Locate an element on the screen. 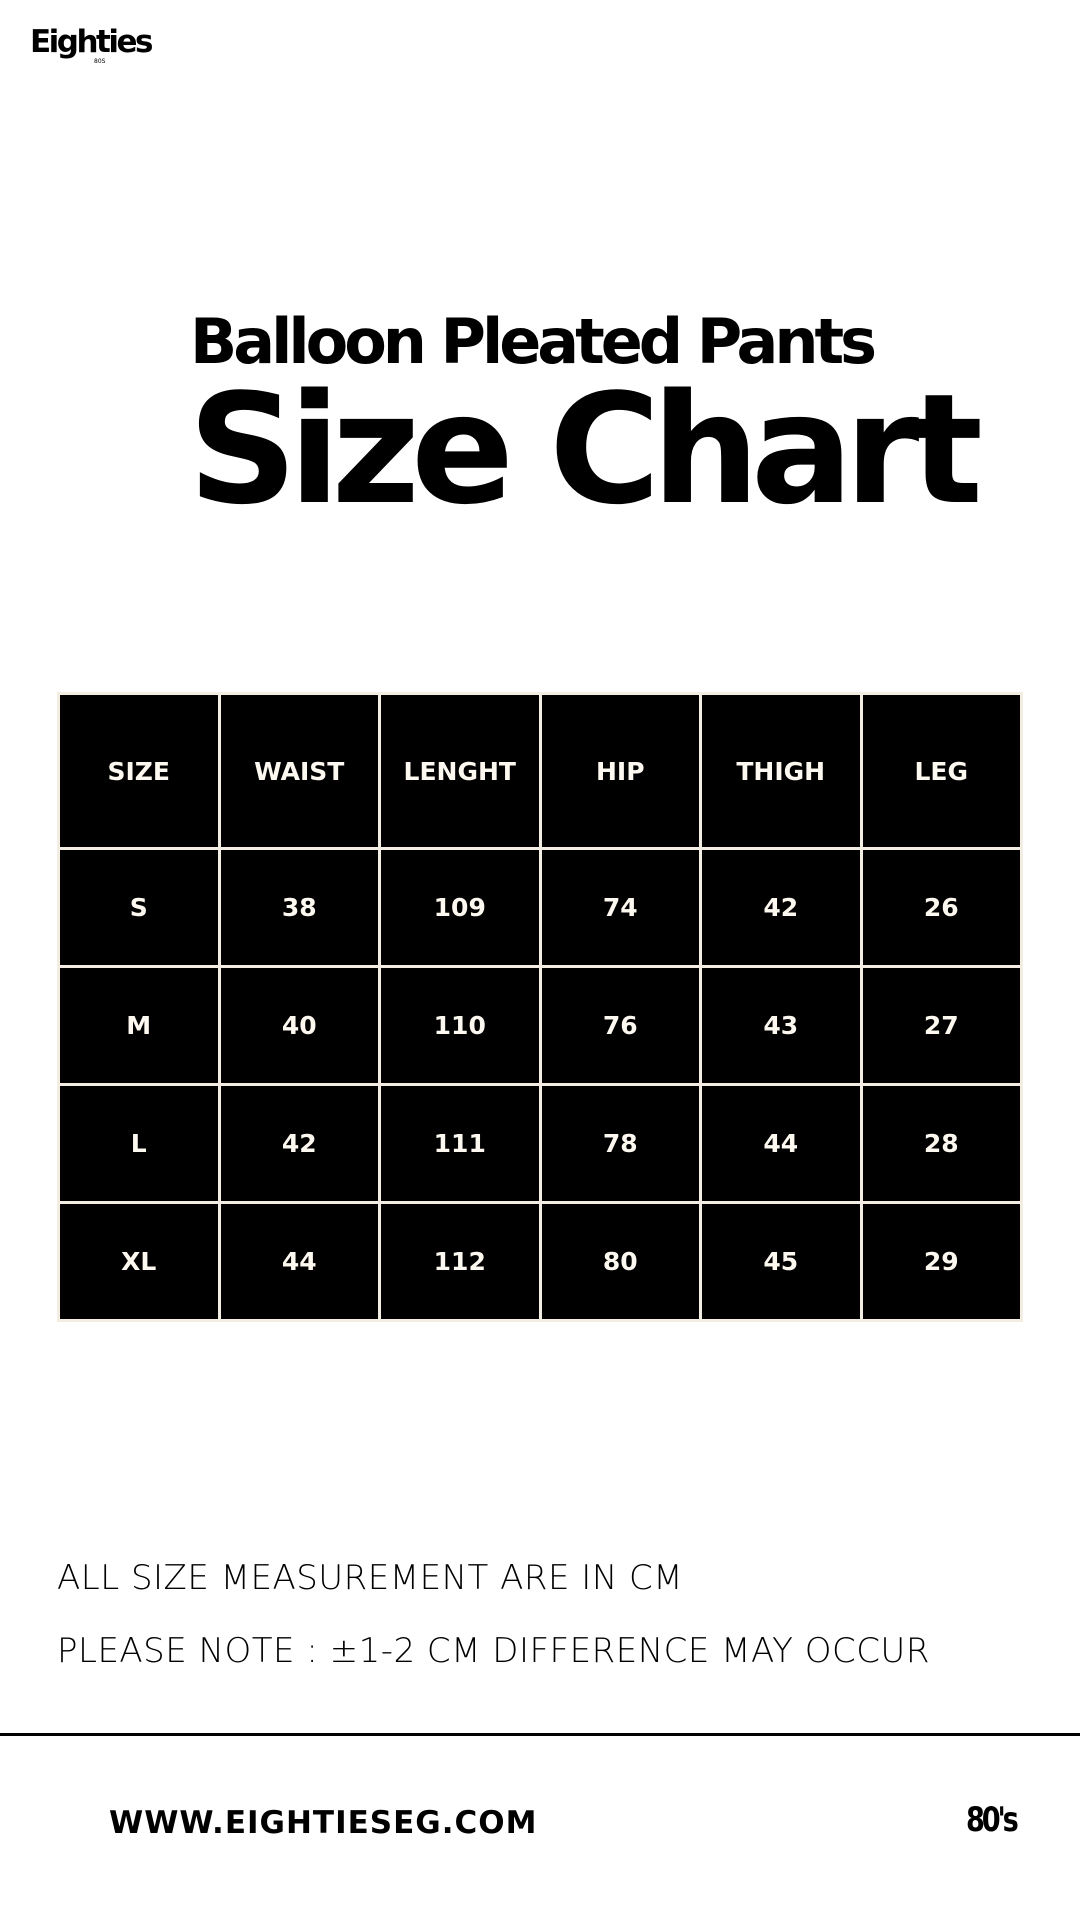 The width and height of the screenshot is (1080, 1920). table-row: XL 44 112 80 45 29 is located at coordinates (540, 1261).